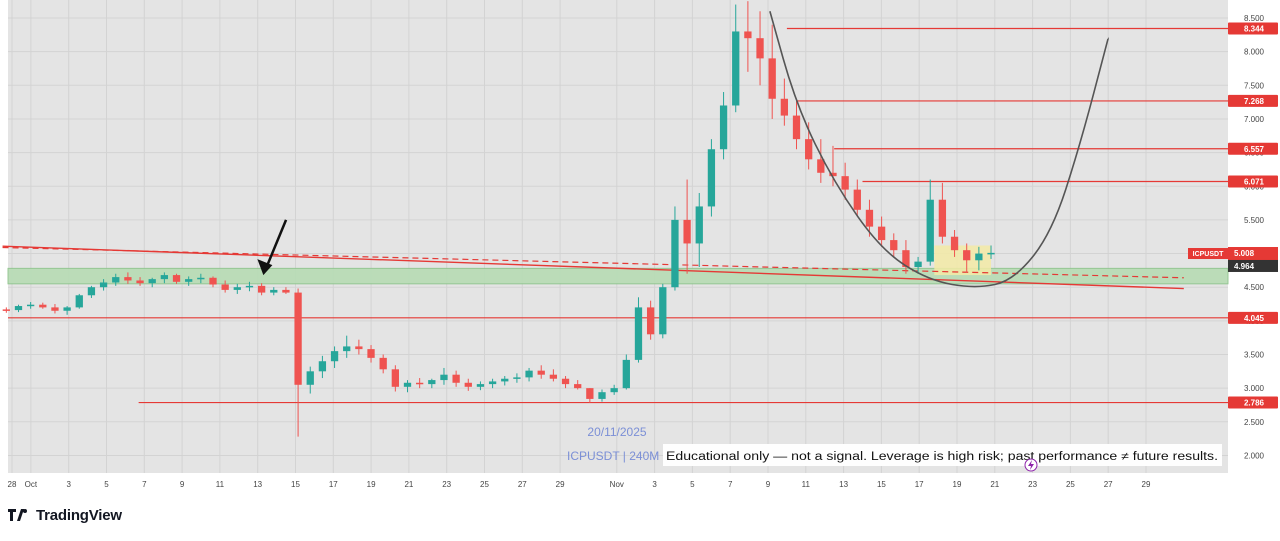 The width and height of the screenshot is (1280, 541). What do you see at coordinates (79, 515) in the screenshot?
I see `tradingview-brand: TradingView` at bounding box center [79, 515].